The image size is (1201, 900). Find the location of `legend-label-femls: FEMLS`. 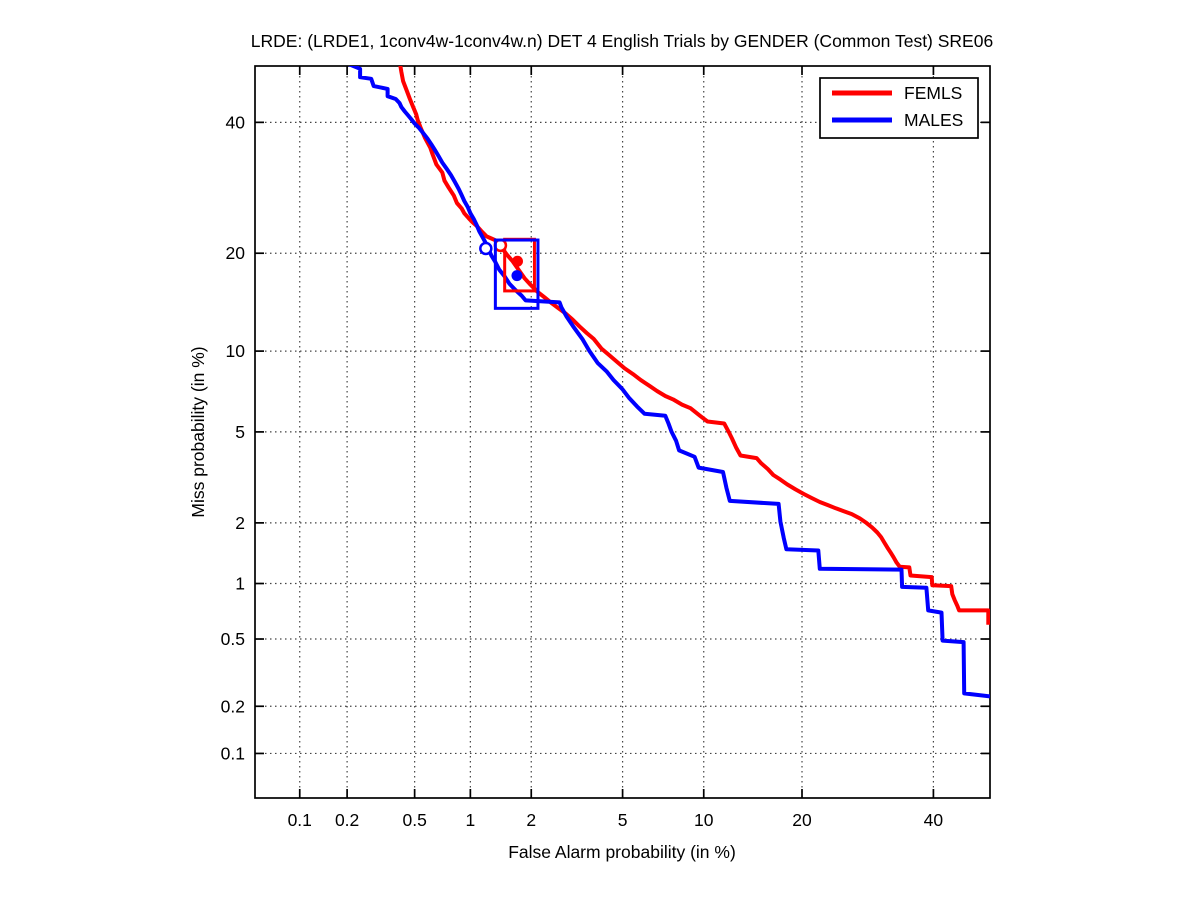

legend-label-femls: FEMLS is located at coordinates (933, 93).